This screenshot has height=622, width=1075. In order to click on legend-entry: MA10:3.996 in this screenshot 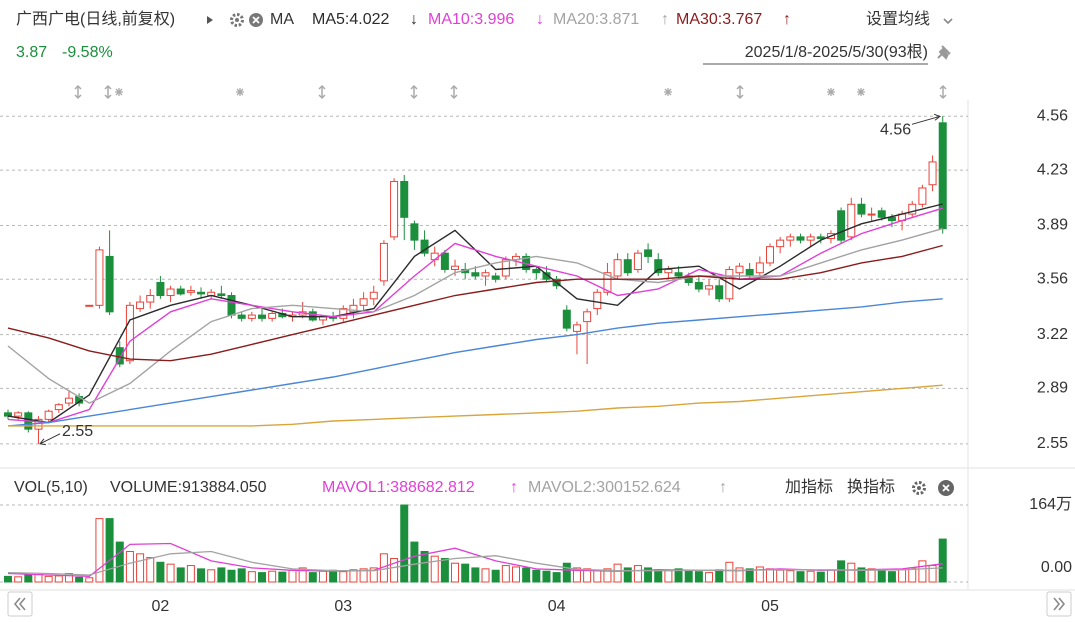, I will do `click(471, 19)`.